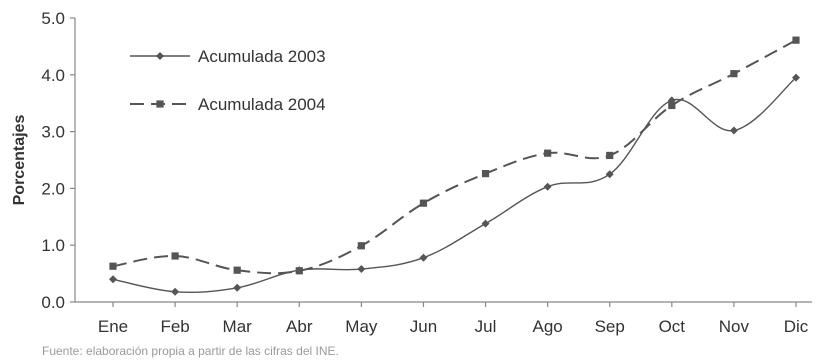  Describe the element at coordinates (53, 245) in the screenshot. I see `y-tick-label: 1.0` at that location.